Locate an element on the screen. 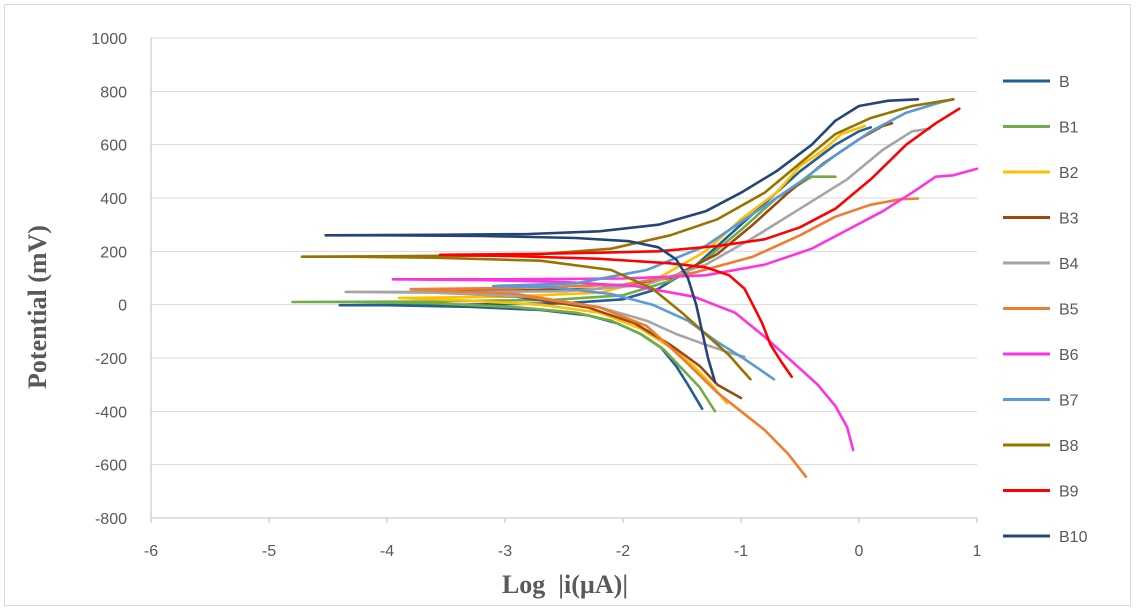  legend-label-b6: B6 is located at coordinates (1069, 355).